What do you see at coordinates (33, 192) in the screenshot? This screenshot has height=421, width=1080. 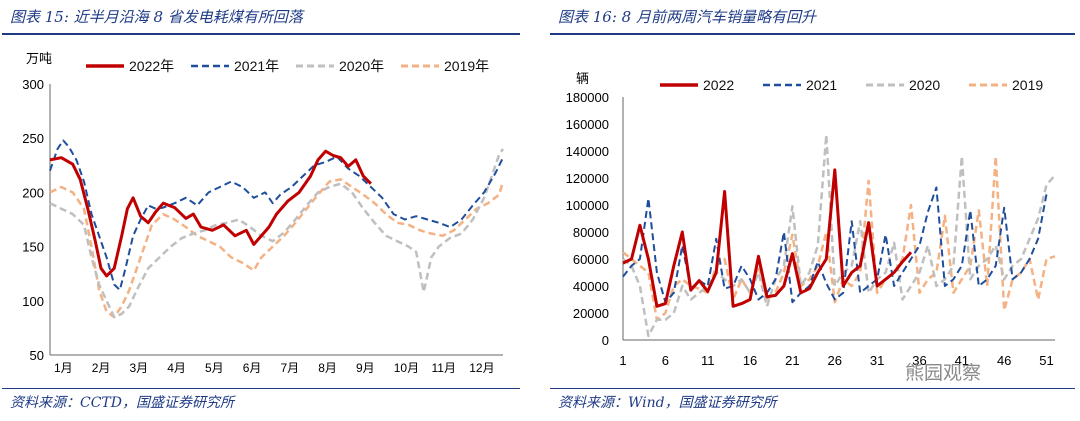 I see `left-y-tick-2: 200` at bounding box center [33, 192].